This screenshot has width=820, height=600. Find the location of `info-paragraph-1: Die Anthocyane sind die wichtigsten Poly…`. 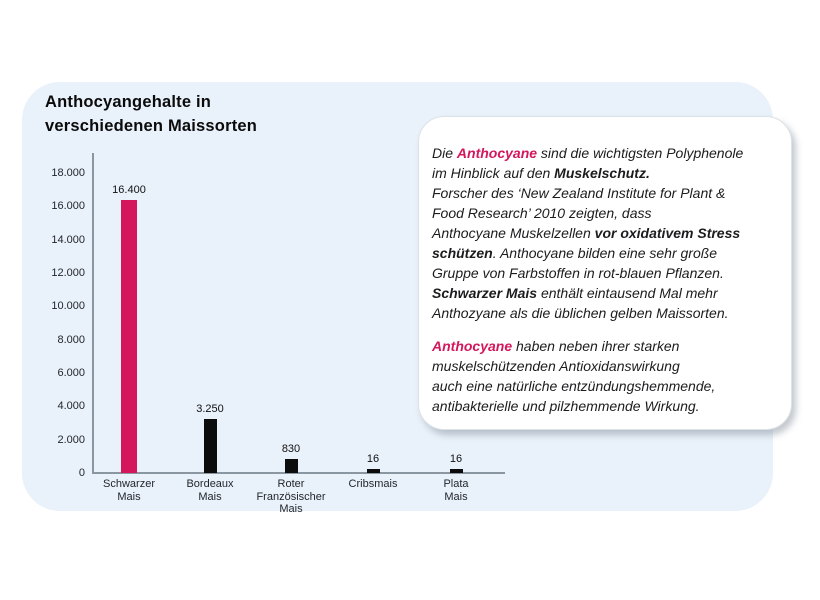

info-paragraph-1: Die Anthocyane sind die wichtigsten Poly… is located at coordinates (602, 233).